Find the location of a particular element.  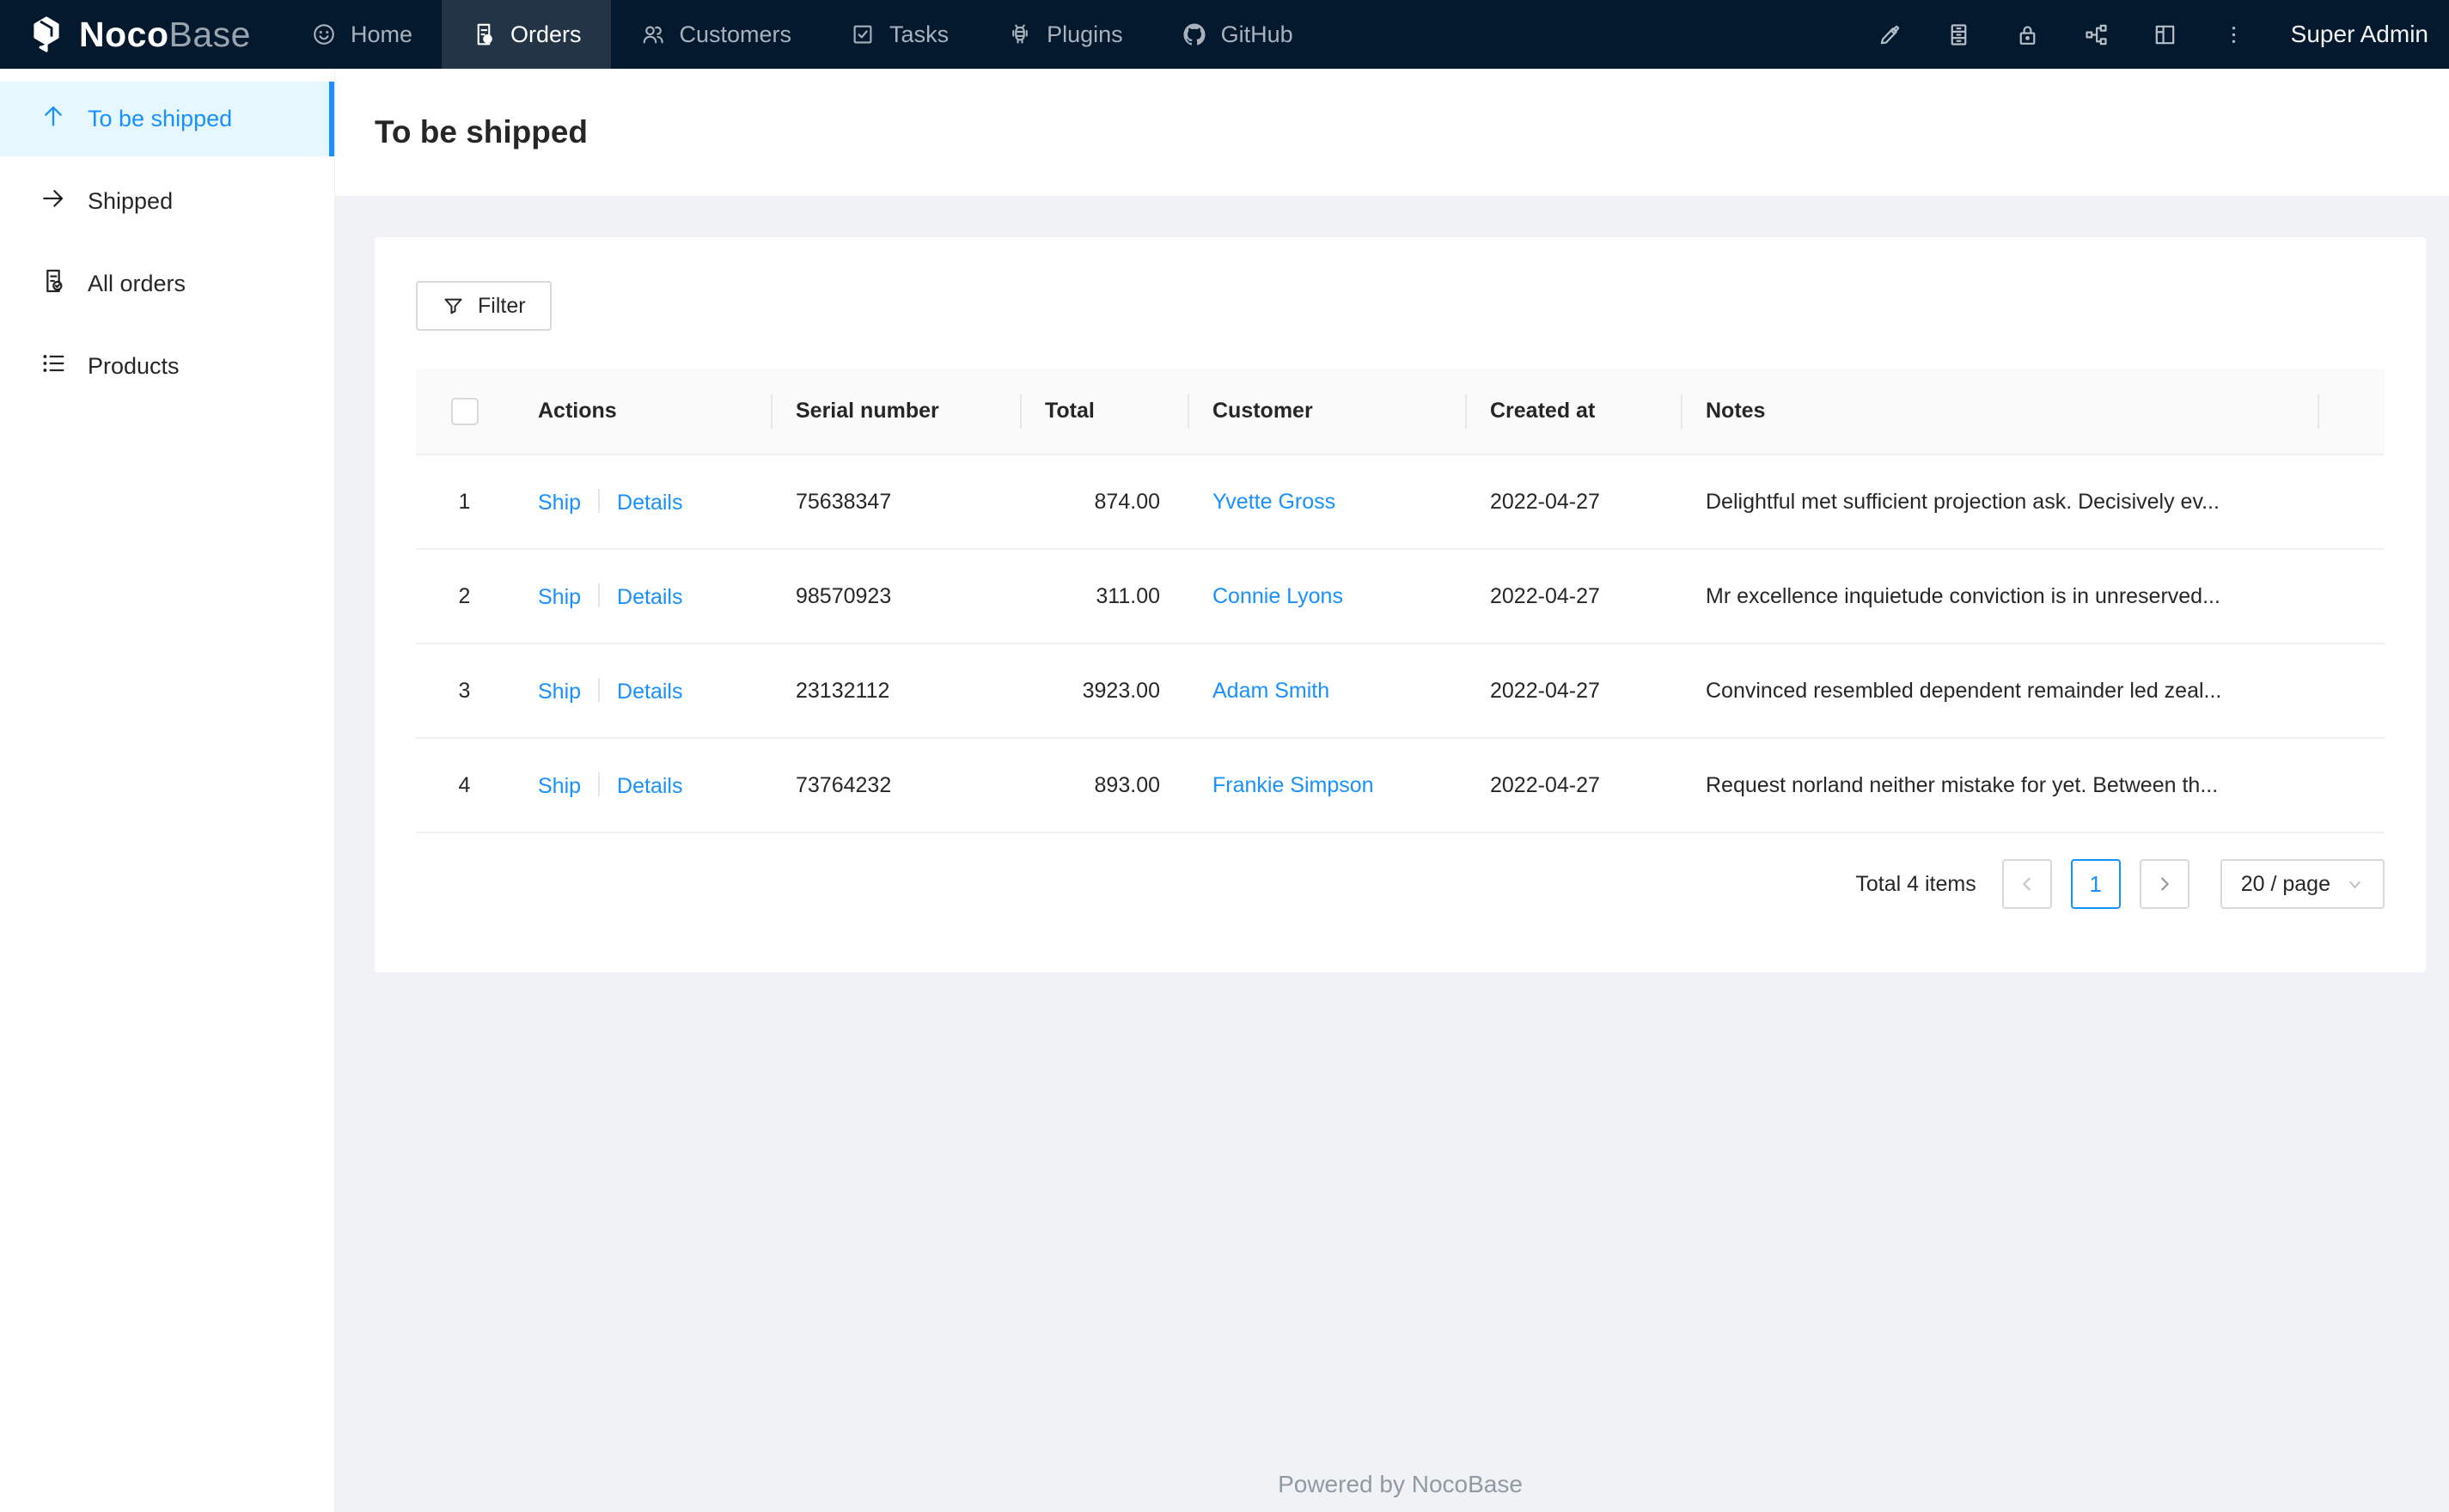

doc-check-icon is located at coordinates (53, 284).